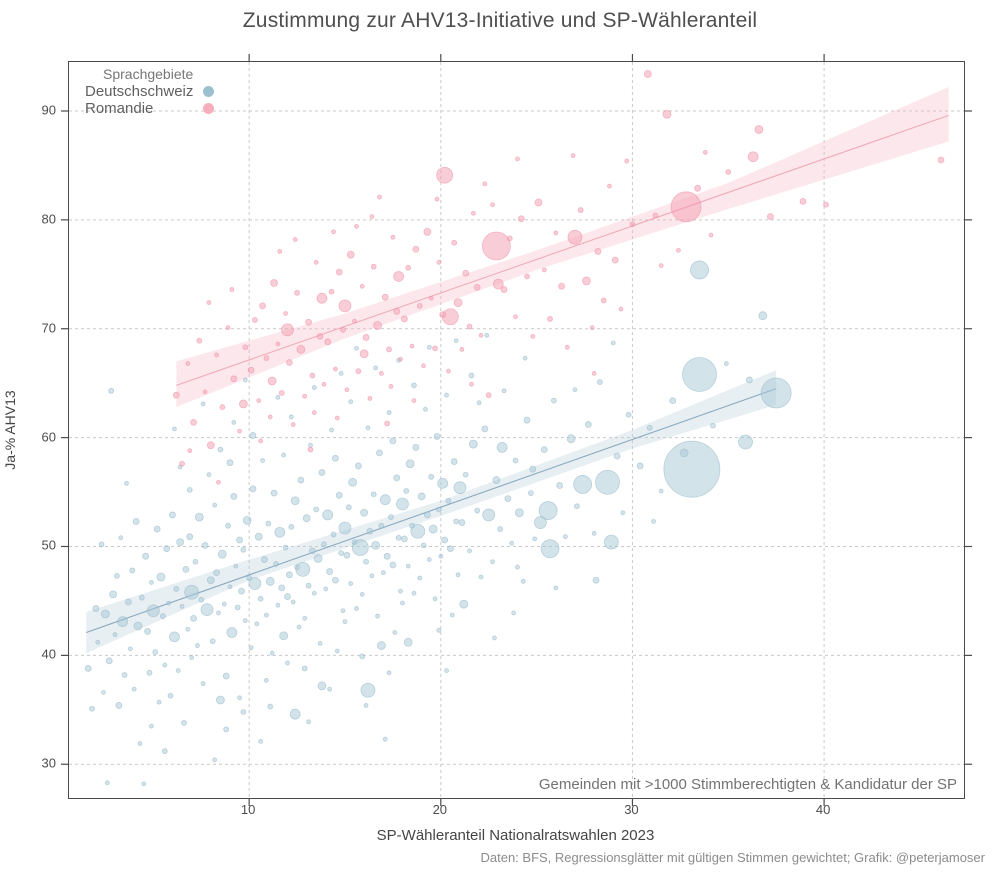 The height and width of the screenshot is (875, 1000). I want to click on x-axis-title: SP-Wähleranteil Nationalratswahlen 2023, so click(515, 835).